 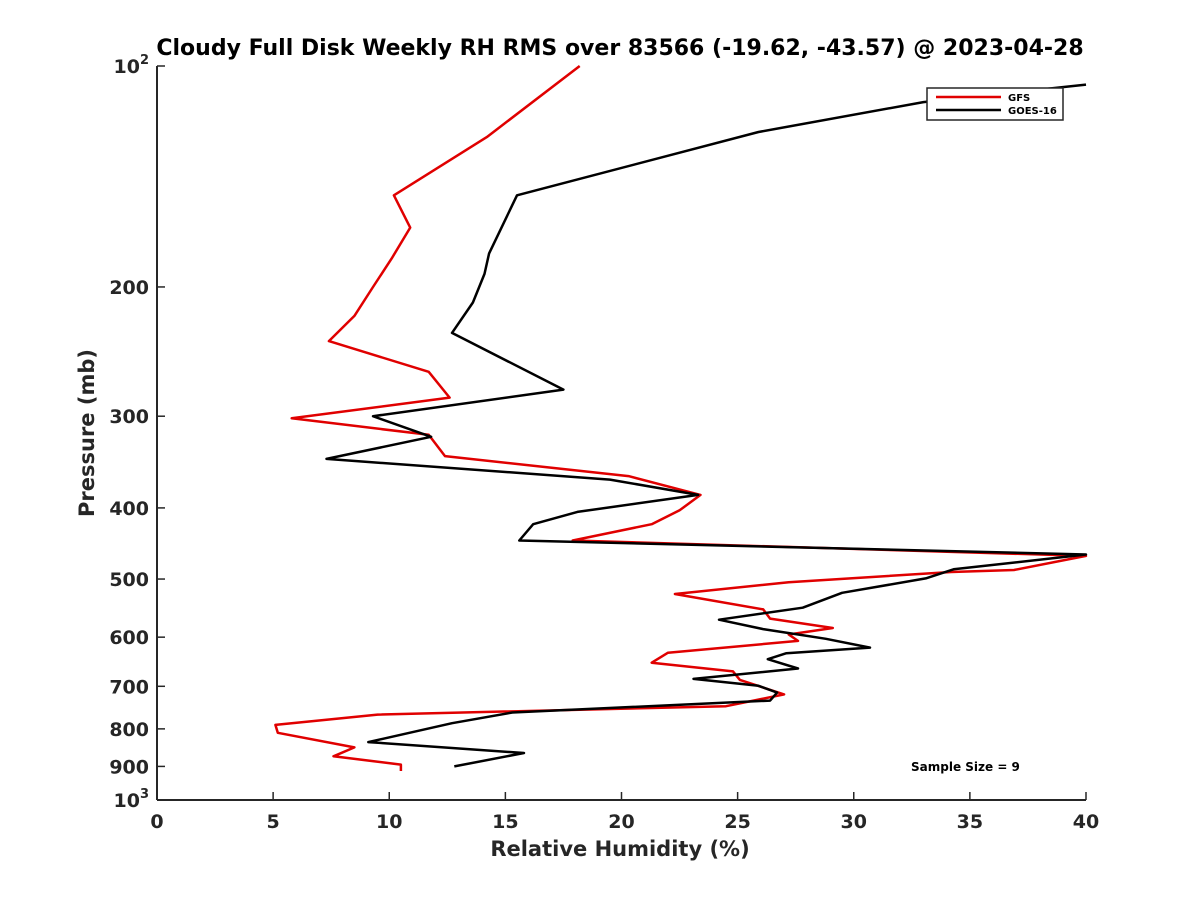 What do you see at coordinates (1032, 111) in the screenshot?
I see `legend-label-goes-16: GOES-16` at bounding box center [1032, 111].